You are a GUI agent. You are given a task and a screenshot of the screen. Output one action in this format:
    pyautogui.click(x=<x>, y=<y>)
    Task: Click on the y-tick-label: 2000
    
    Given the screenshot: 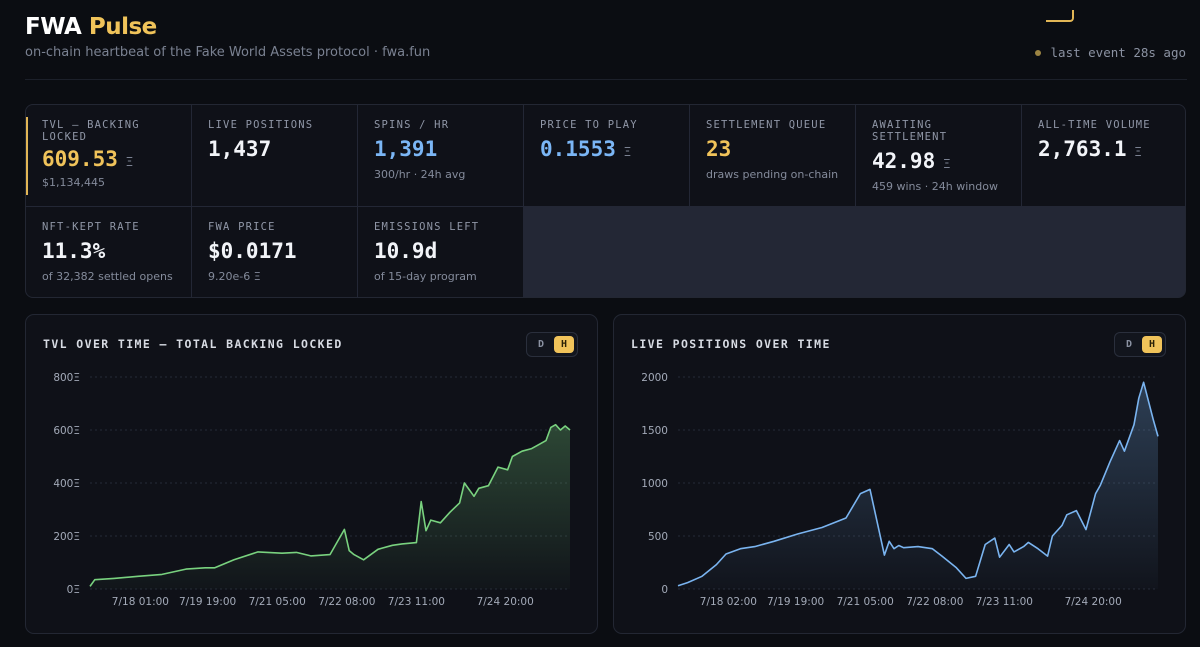 What is the action you would take?
    pyautogui.click(x=654, y=378)
    